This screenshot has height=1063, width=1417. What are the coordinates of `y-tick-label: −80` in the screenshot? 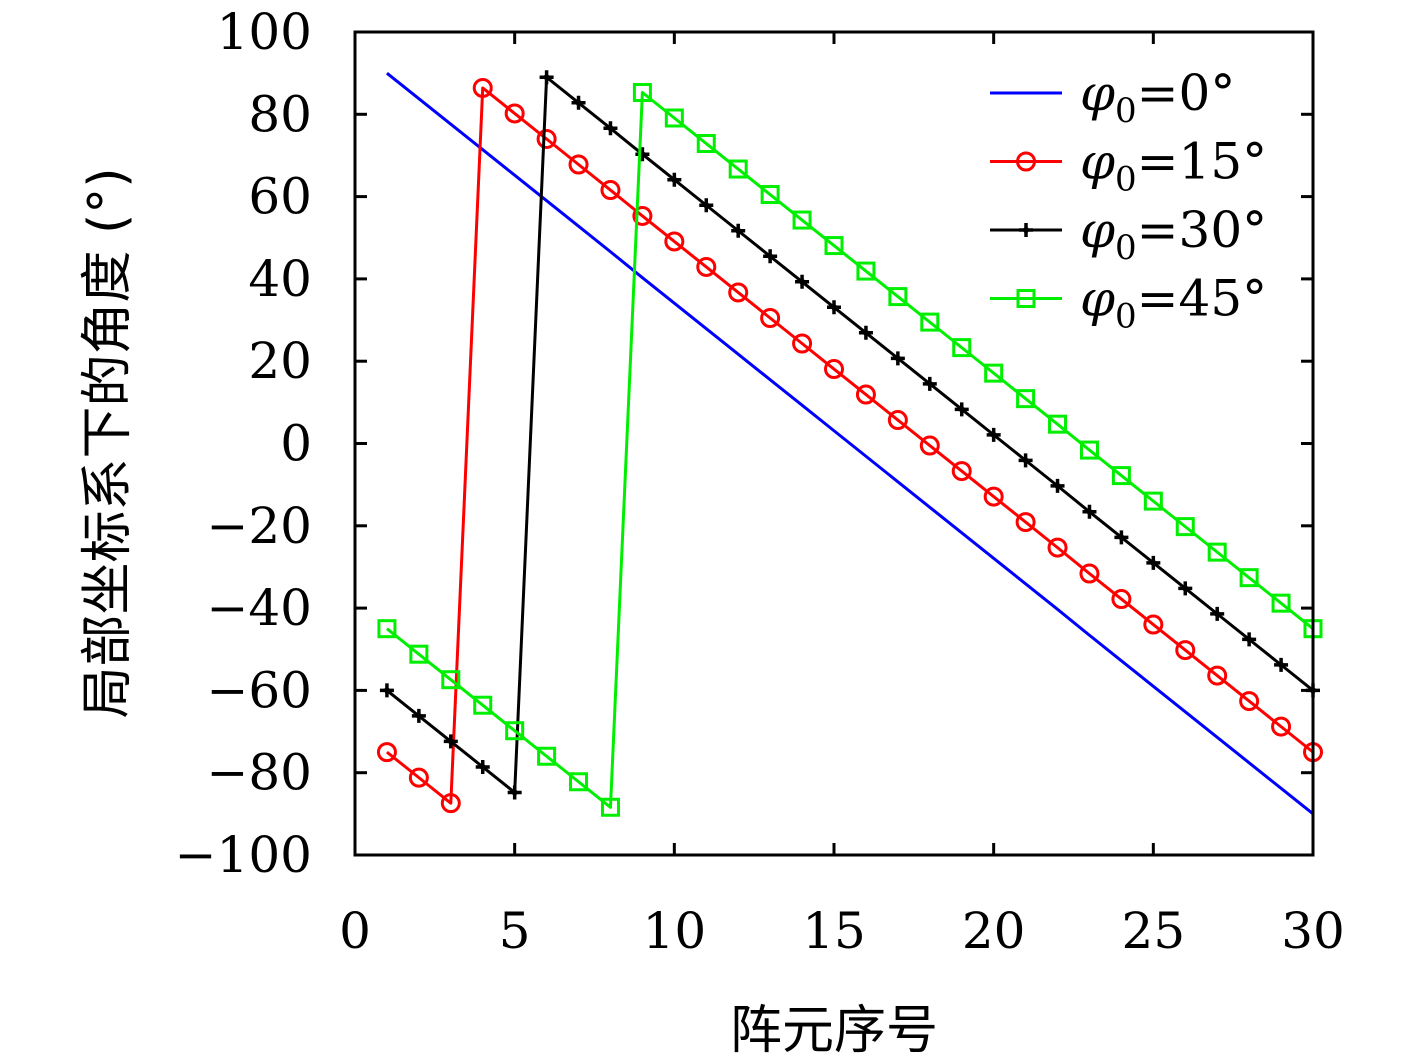 It's located at (259, 773).